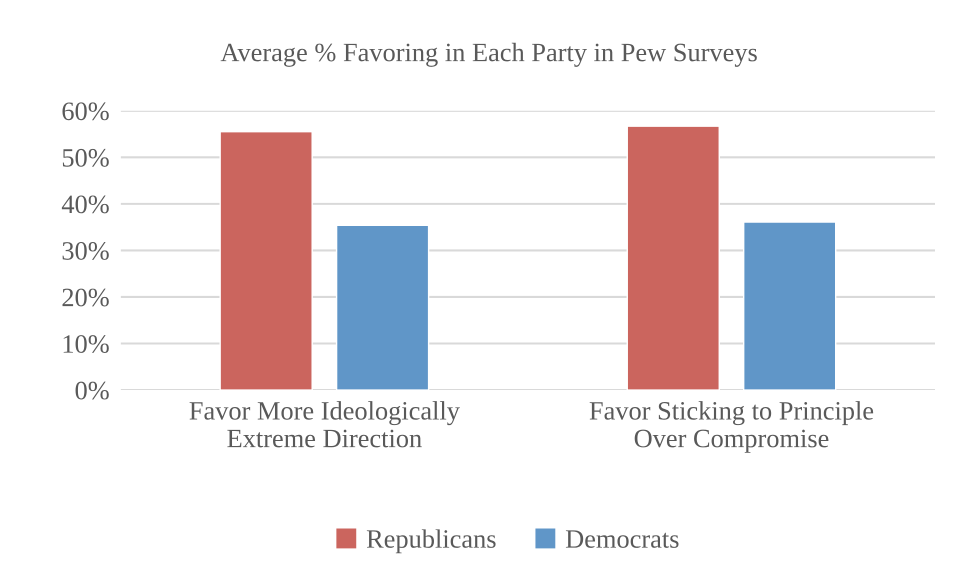 This screenshot has height=577, width=959. What do you see at coordinates (488, 54) in the screenshot?
I see `chart-title: Average % Favoring in Each Party in Pew Surveys` at bounding box center [488, 54].